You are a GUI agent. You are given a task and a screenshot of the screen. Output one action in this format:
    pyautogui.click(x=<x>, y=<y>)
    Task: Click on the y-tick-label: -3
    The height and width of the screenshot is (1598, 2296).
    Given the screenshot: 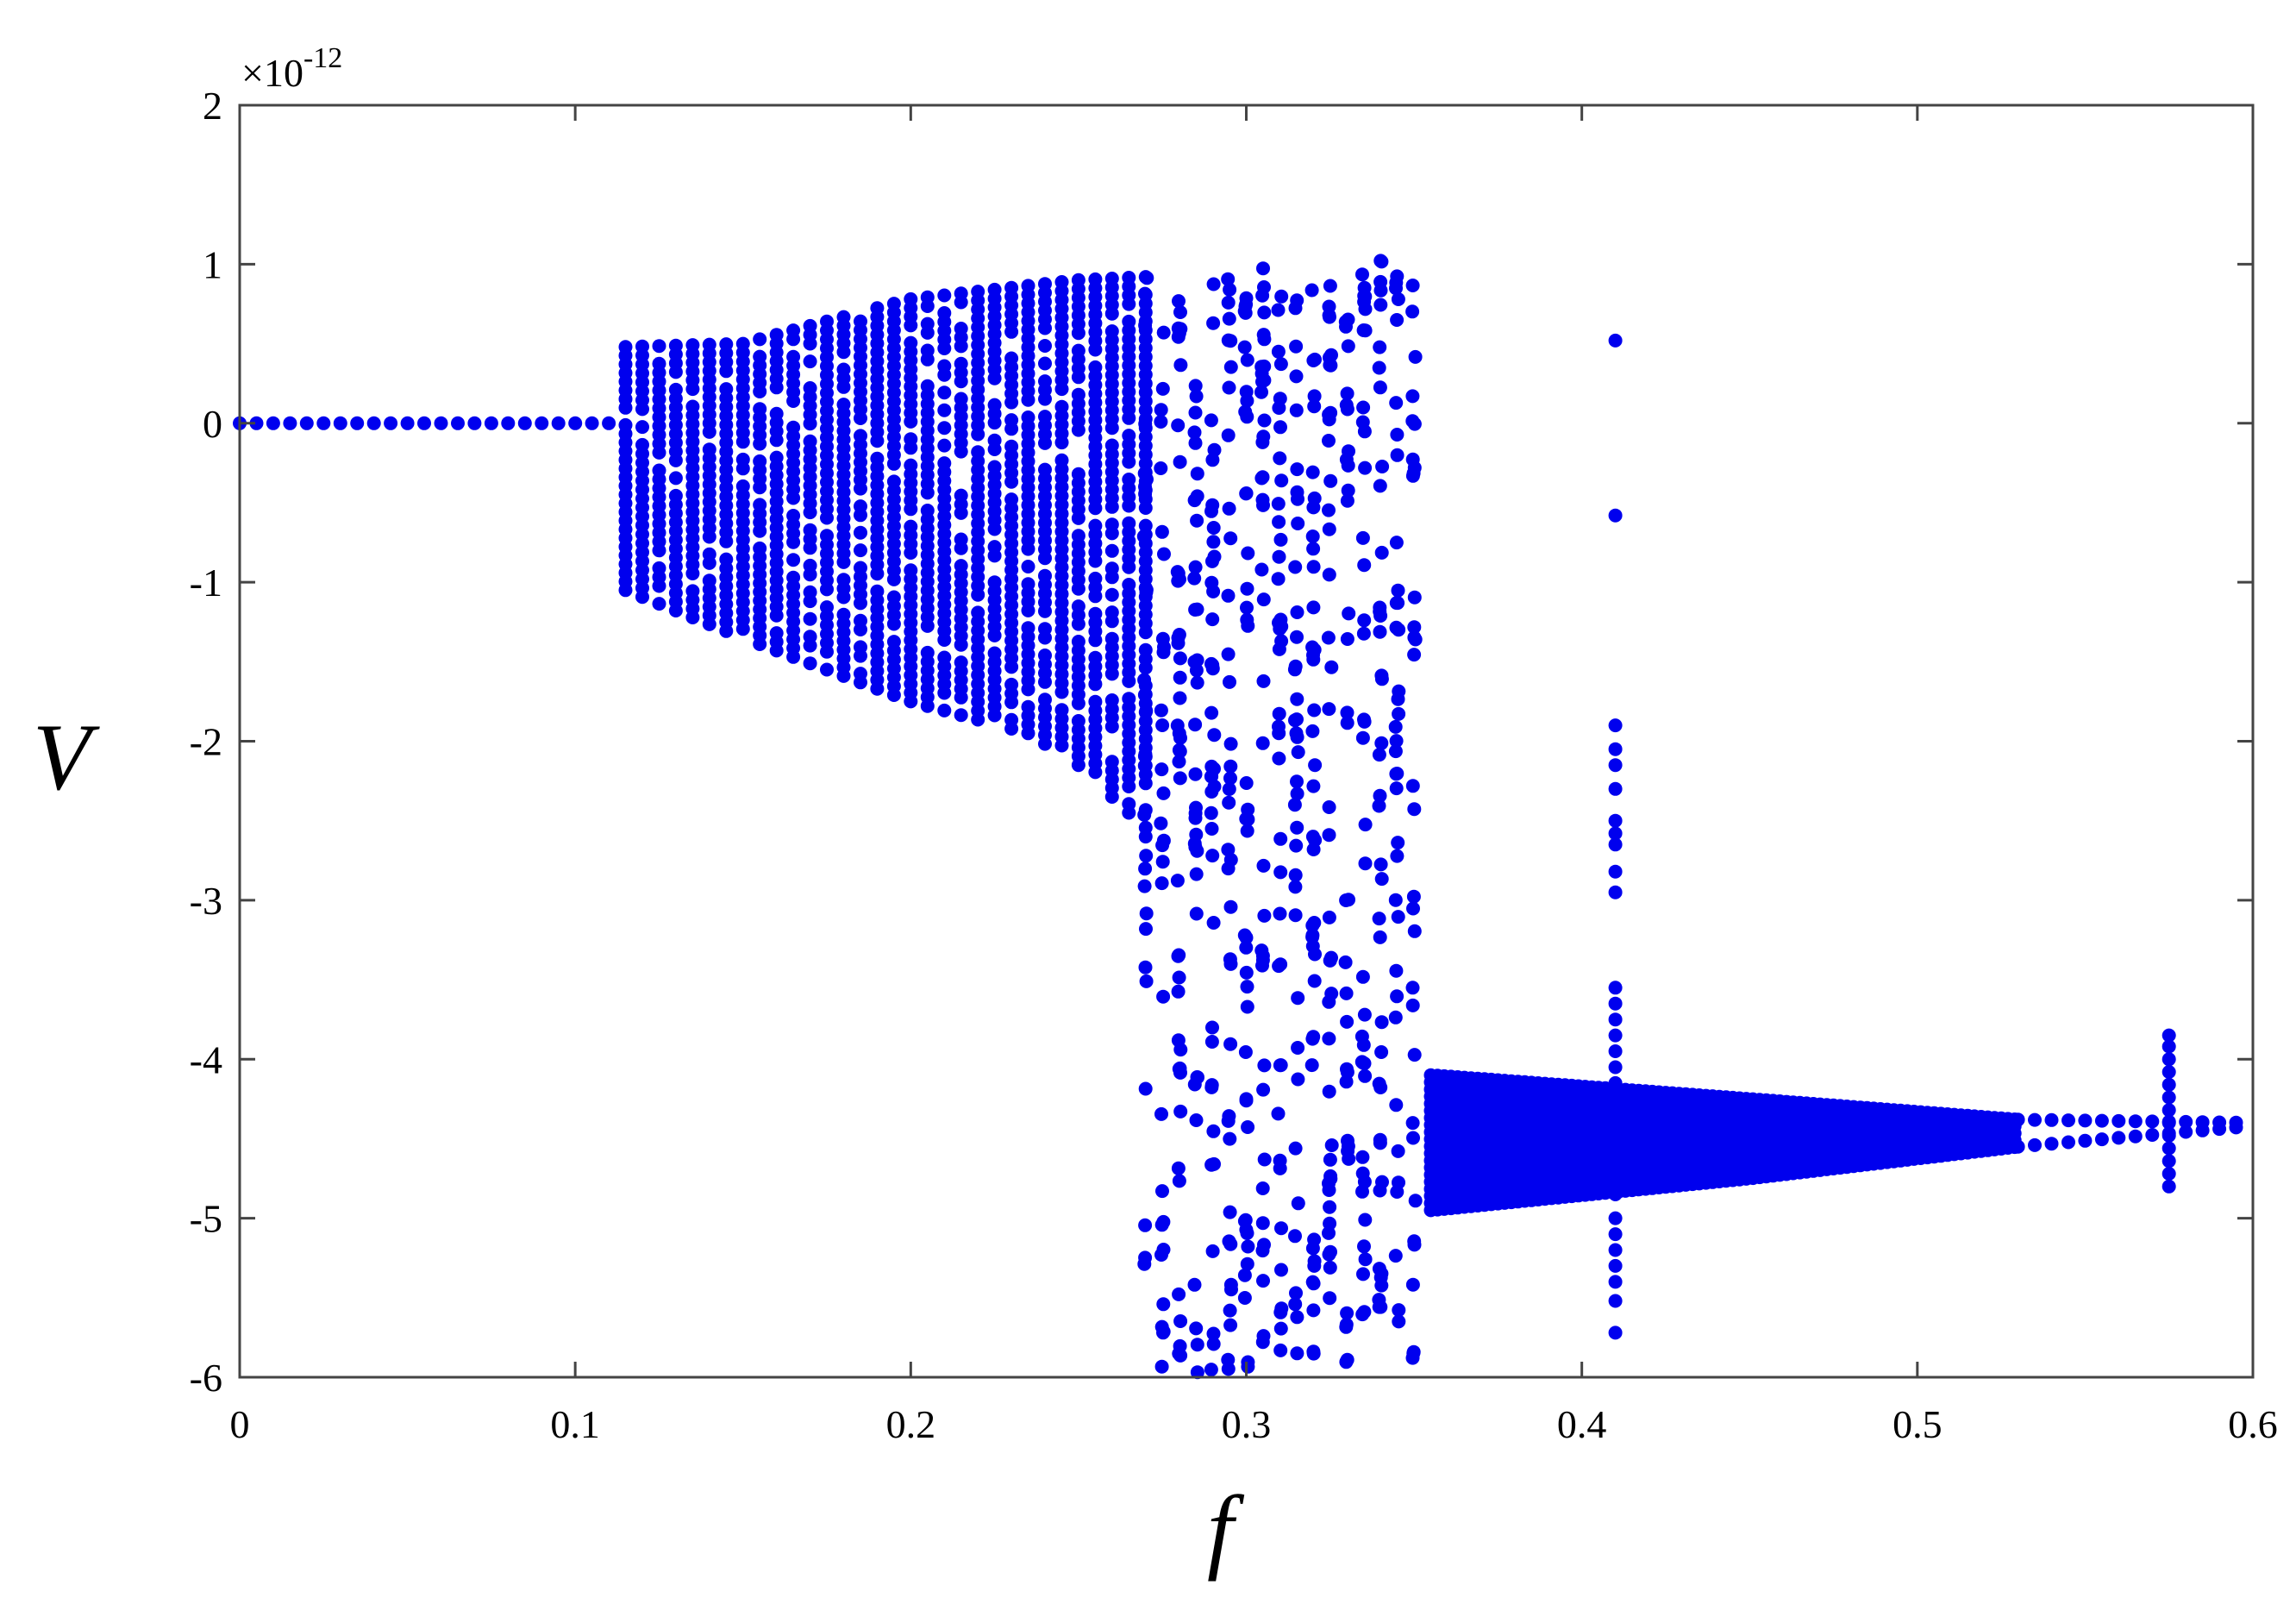 What is the action you would take?
    pyautogui.click(x=206, y=901)
    